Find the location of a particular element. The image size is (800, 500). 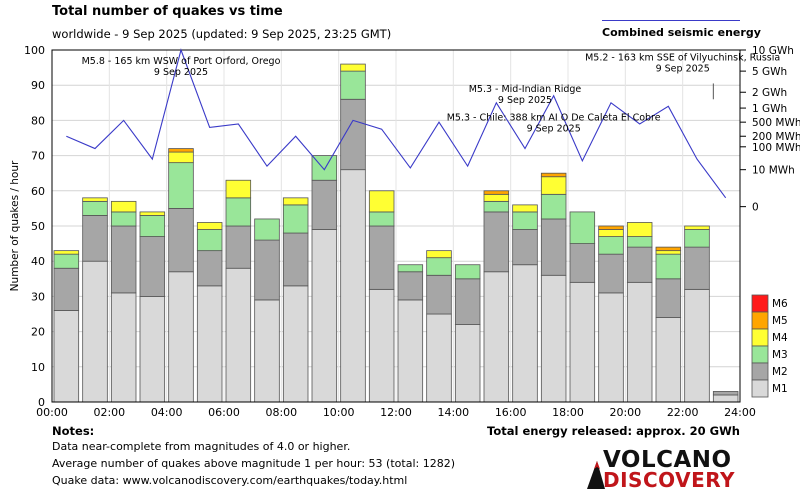

y-tick-label: 40 is located at coordinates (38, 261).